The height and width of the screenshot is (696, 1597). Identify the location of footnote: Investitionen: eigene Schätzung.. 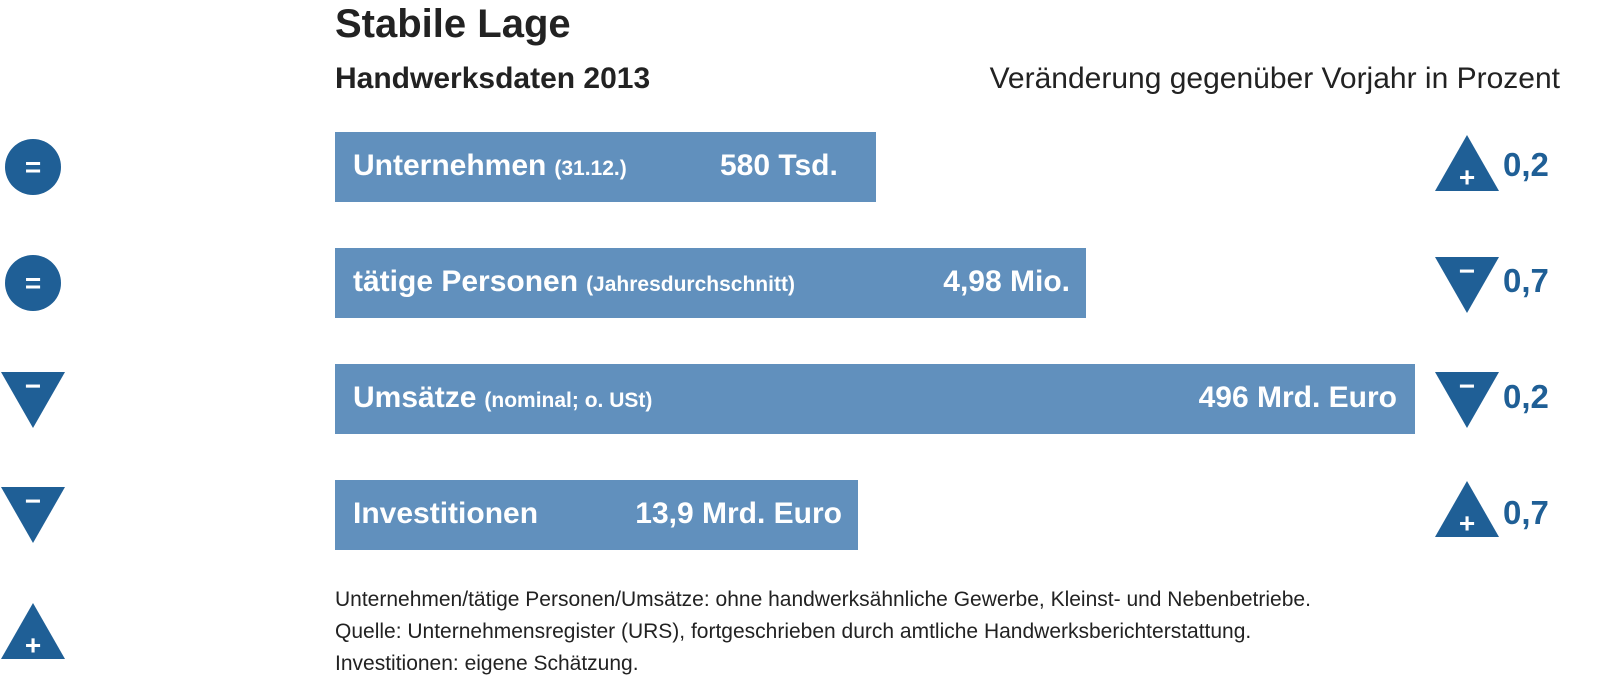
(487, 663).